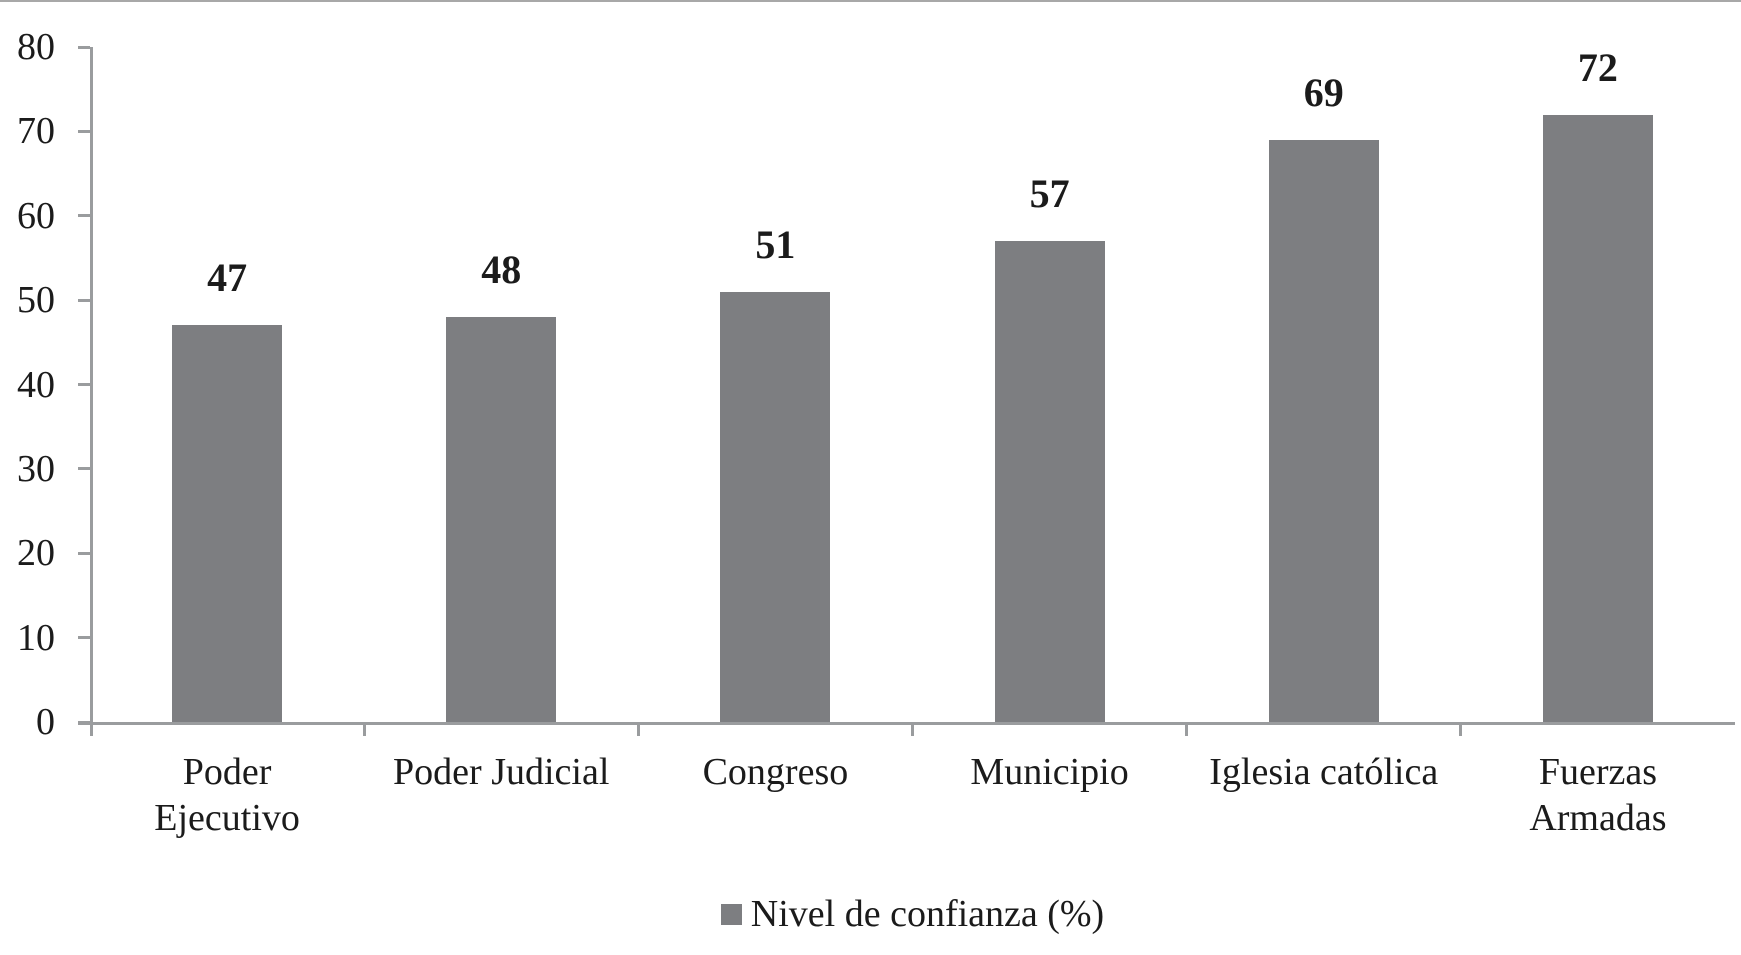 The image size is (1741, 955). Describe the element at coordinates (36, 215) in the screenshot. I see `y-tick-label: 60` at that location.